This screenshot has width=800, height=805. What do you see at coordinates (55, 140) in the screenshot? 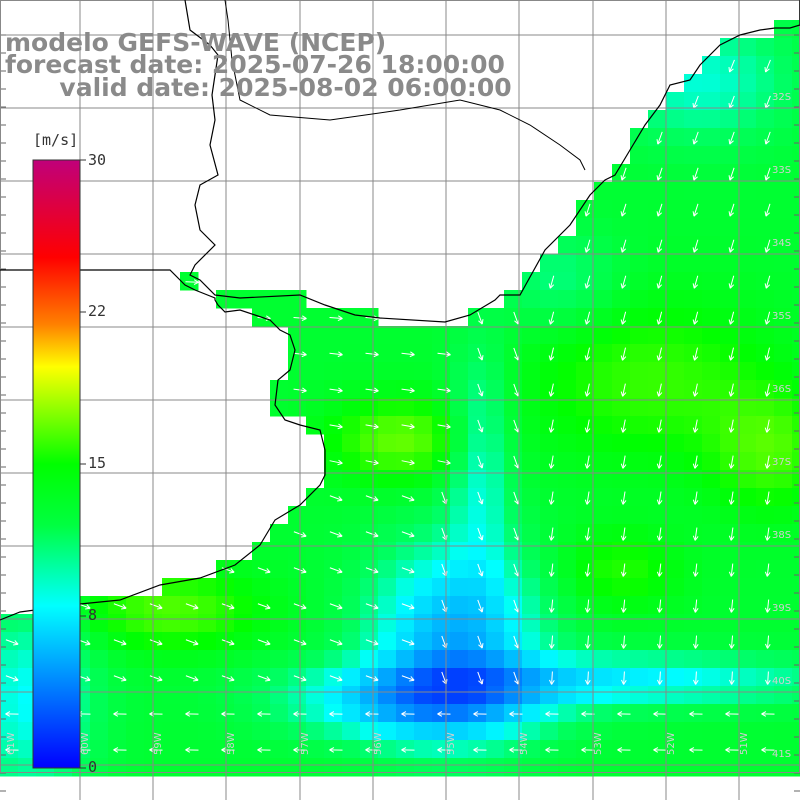
I see `colorbar-unit: [m/s]` at bounding box center [55, 140].